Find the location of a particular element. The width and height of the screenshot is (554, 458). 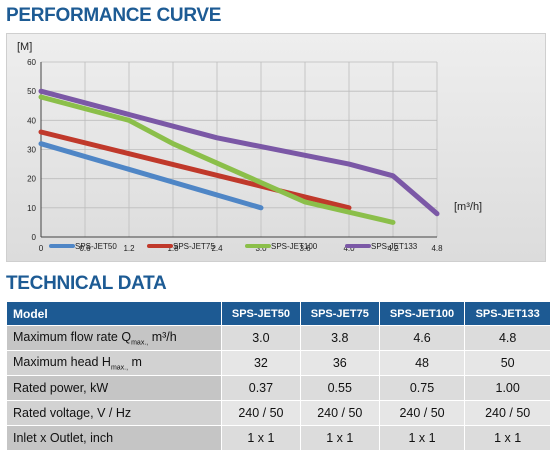

x-tick-label: 4.8 is located at coordinates (437, 248).